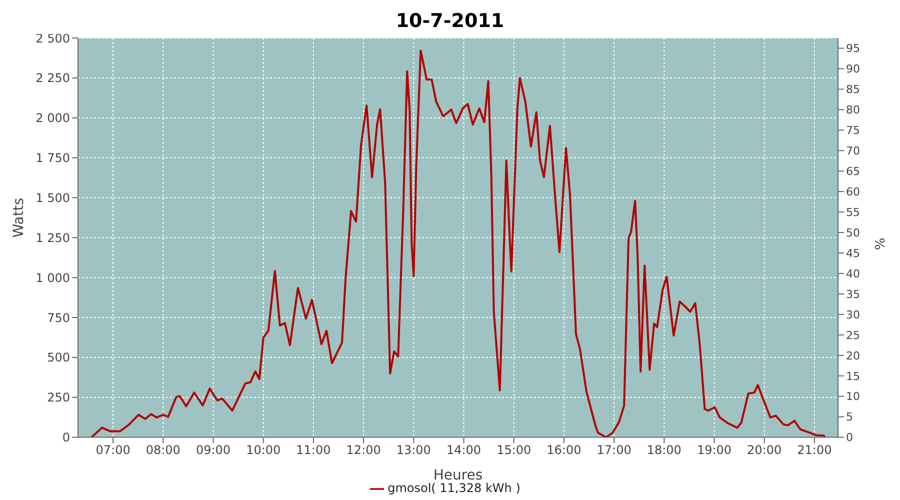  What do you see at coordinates (714, 449) in the screenshot?
I see `x-tick-label: 19:00` at bounding box center [714, 449].